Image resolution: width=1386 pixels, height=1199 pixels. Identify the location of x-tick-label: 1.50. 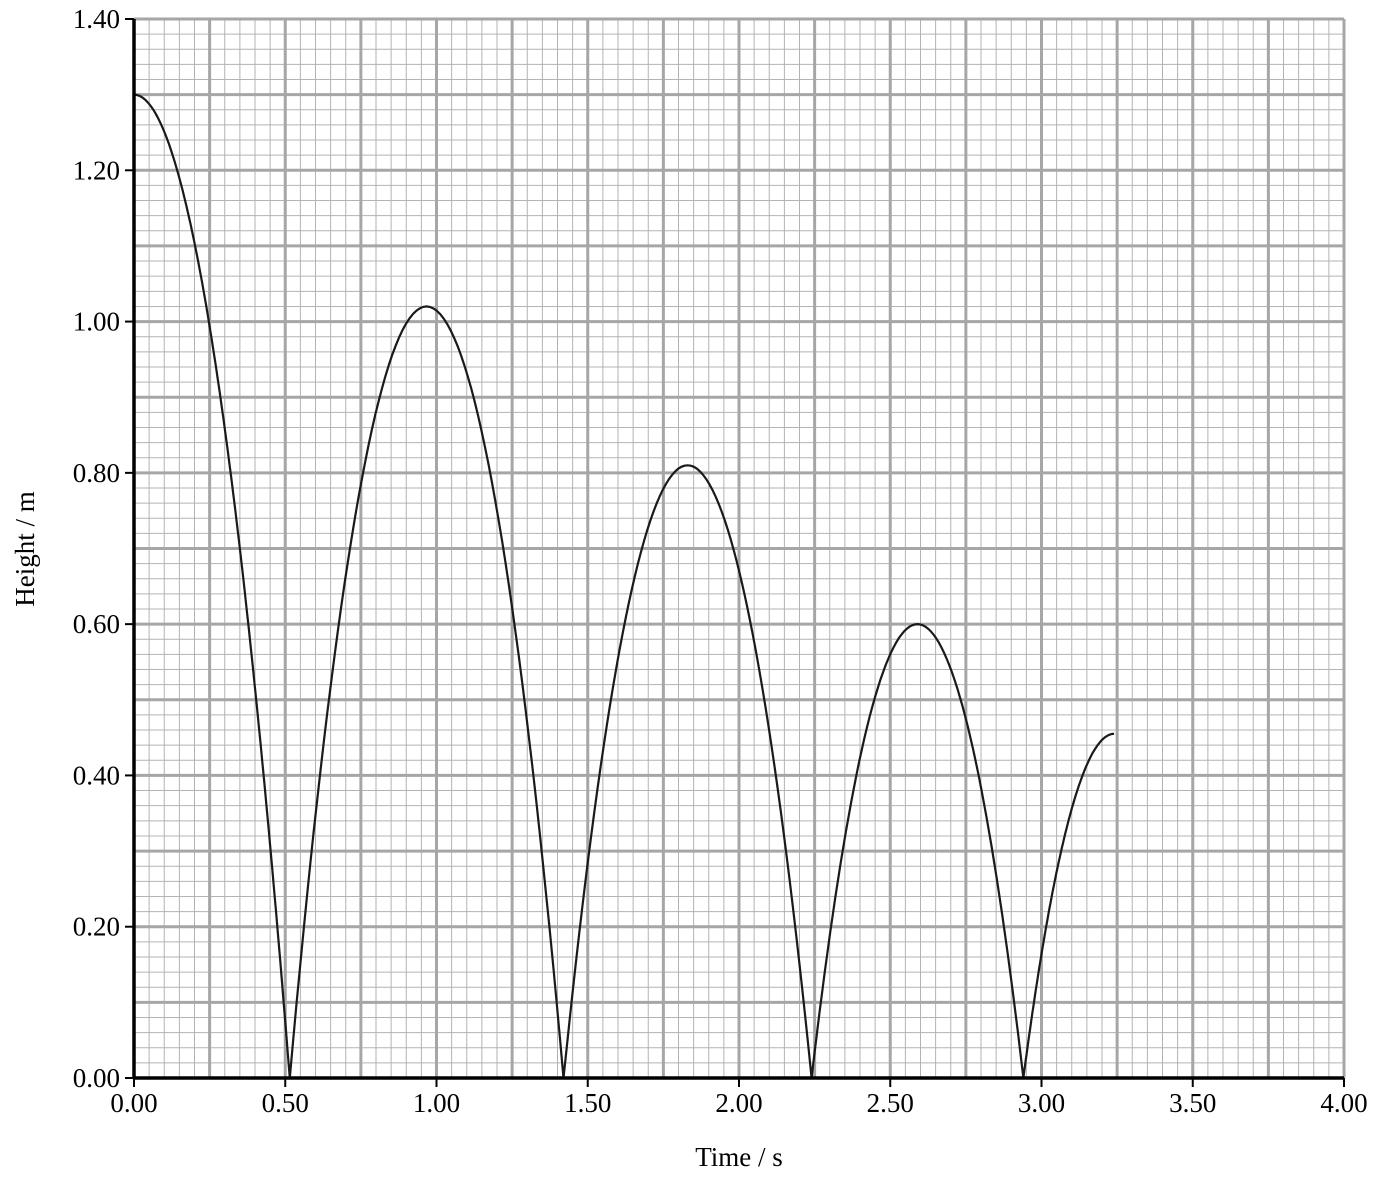
(587, 1103).